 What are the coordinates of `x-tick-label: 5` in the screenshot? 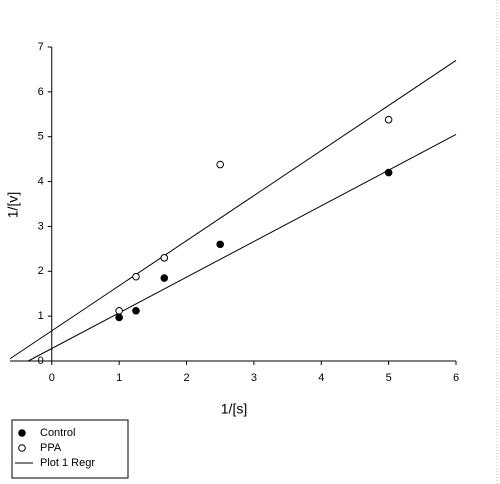 It's located at (389, 378).